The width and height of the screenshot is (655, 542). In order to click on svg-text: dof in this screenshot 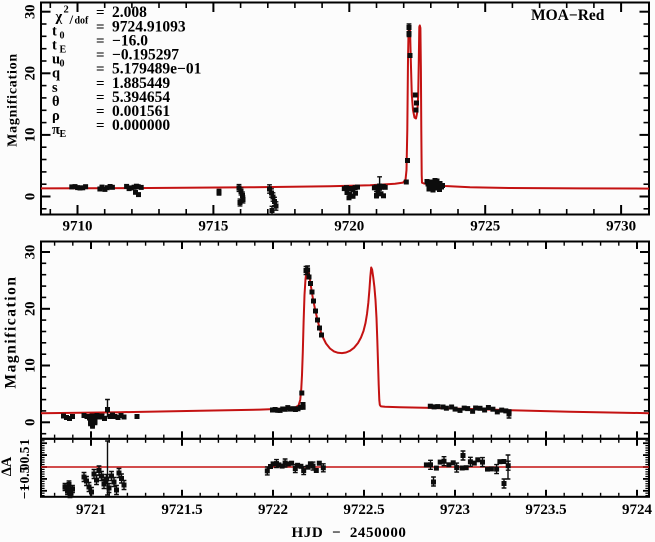, I will do `click(82, 21)`.